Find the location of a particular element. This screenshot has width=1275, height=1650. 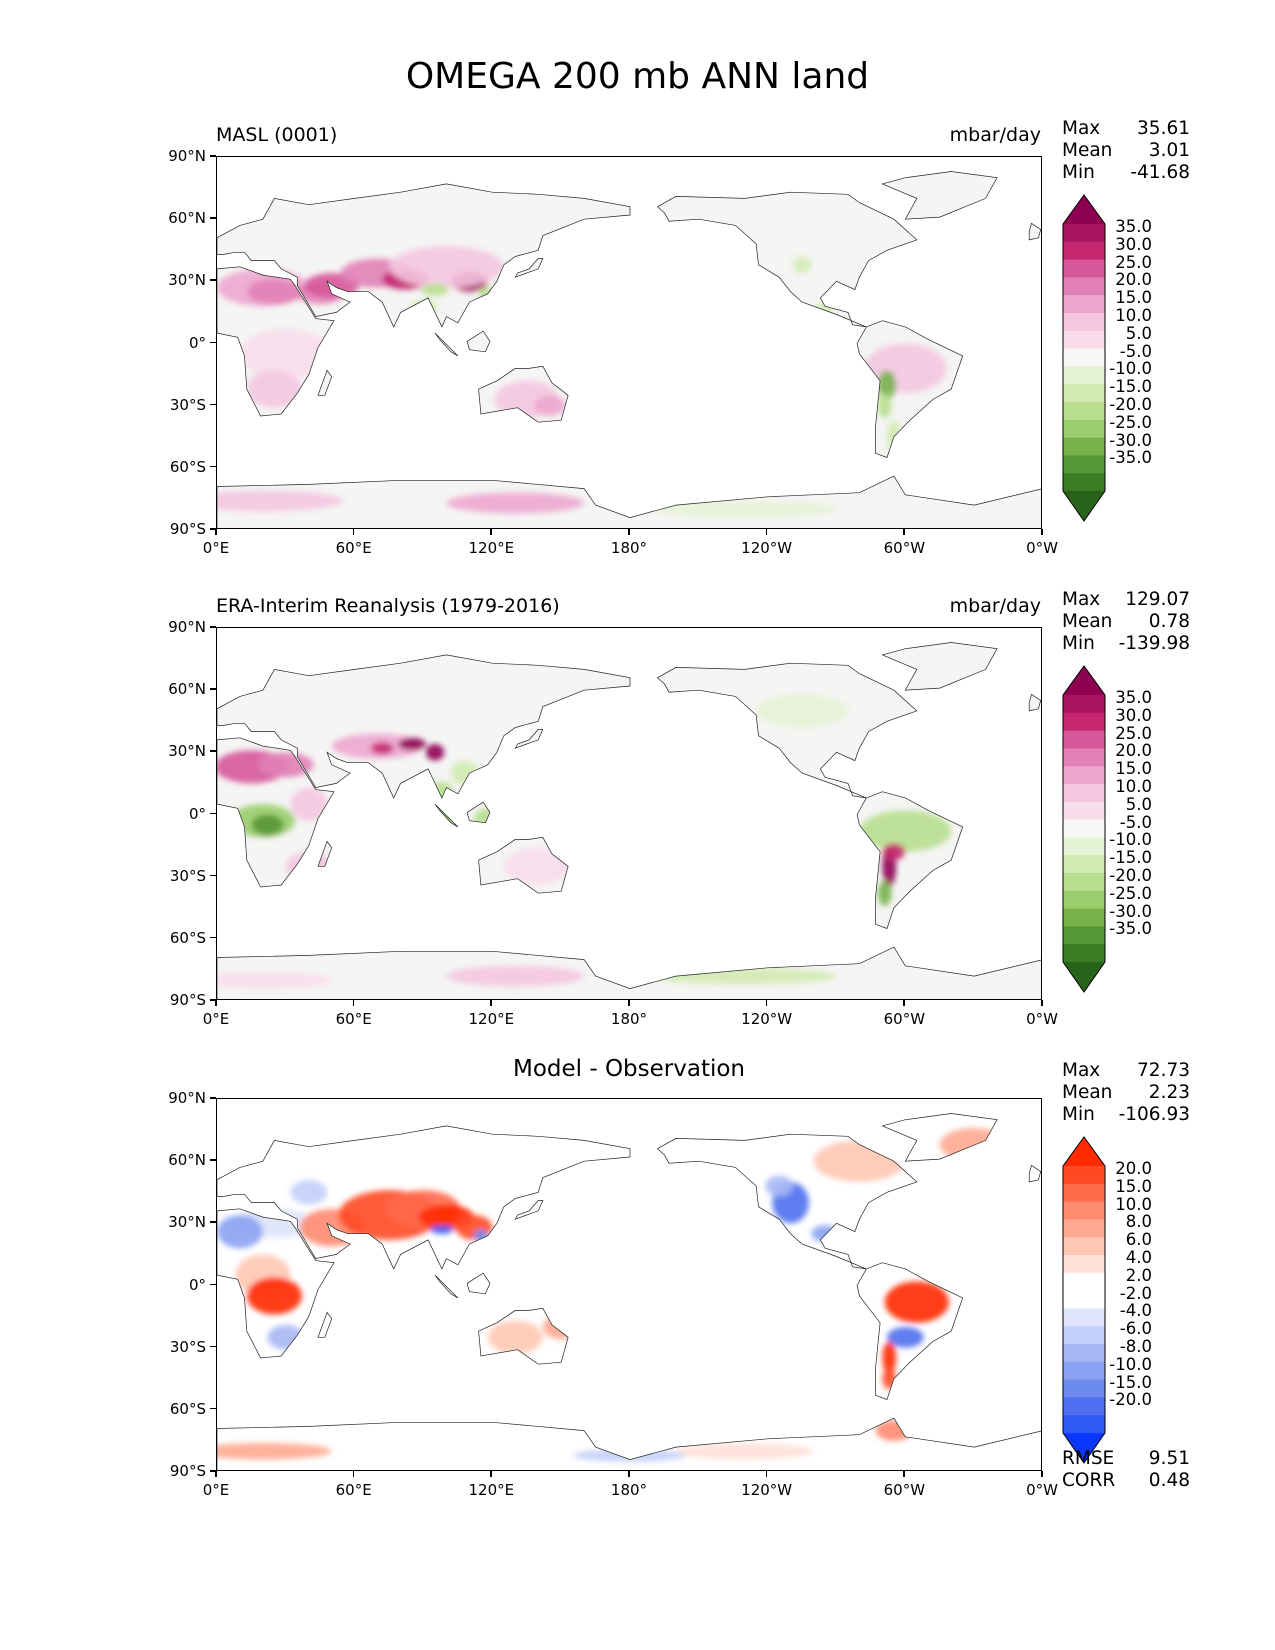

panel-title: Model - Observation is located at coordinates (629, 1069).